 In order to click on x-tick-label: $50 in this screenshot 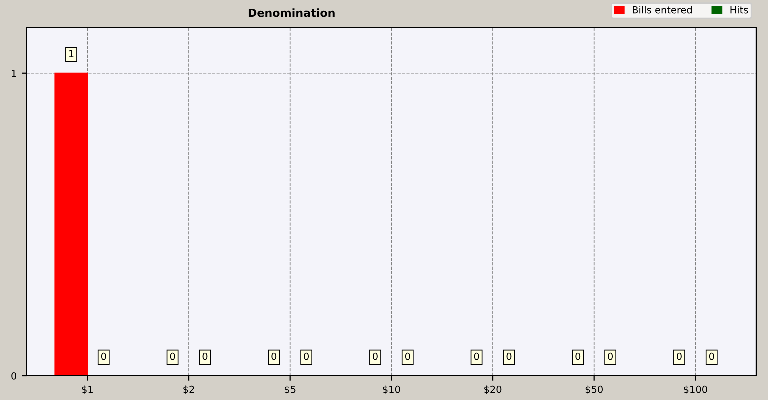, I will do `click(594, 390)`.